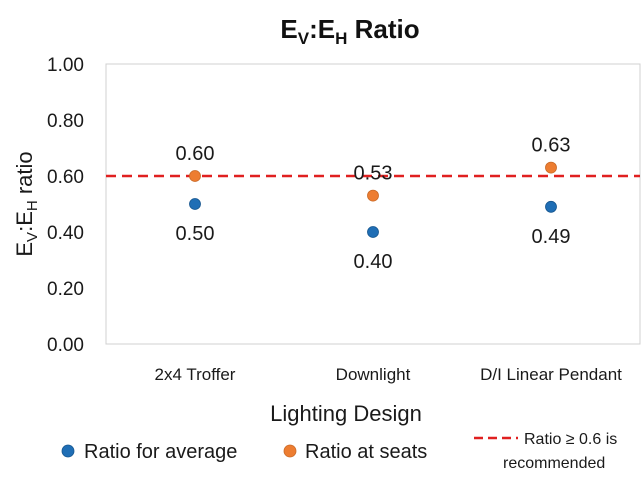 The width and height of the screenshot is (642, 482). Describe the element at coordinates (349, 31) in the screenshot. I see `chart-title: EV:EH Ratio` at that location.